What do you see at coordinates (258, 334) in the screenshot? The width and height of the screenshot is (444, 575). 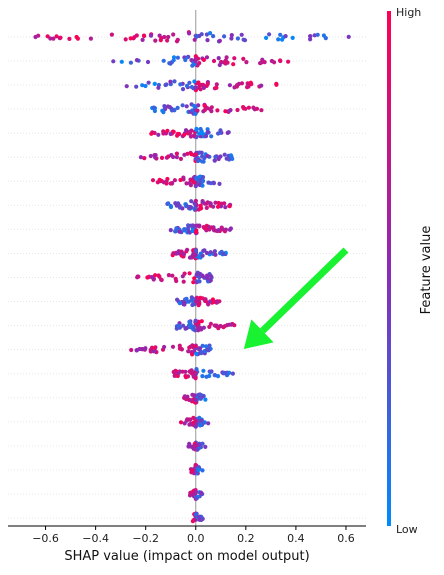 I see `arrow-head` at bounding box center [258, 334].